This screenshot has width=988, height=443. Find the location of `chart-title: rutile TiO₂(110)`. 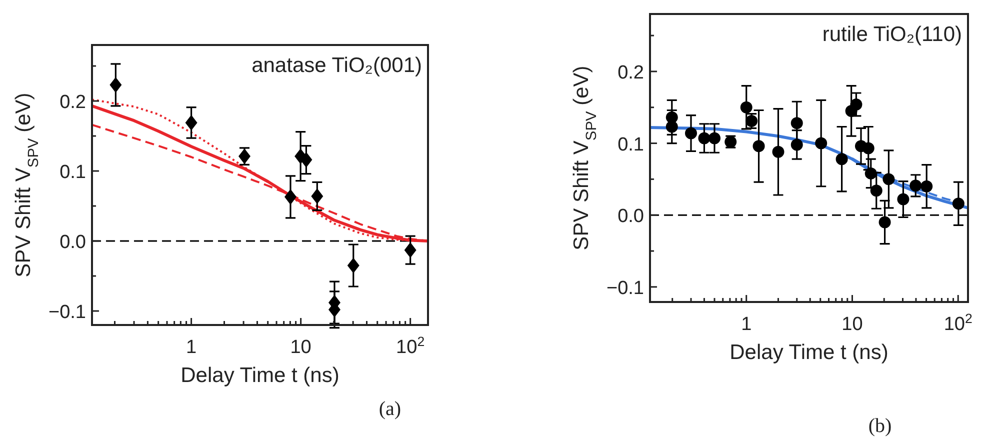

chart-title: rutile TiO₂(110) is located at coordinates (892, 34).